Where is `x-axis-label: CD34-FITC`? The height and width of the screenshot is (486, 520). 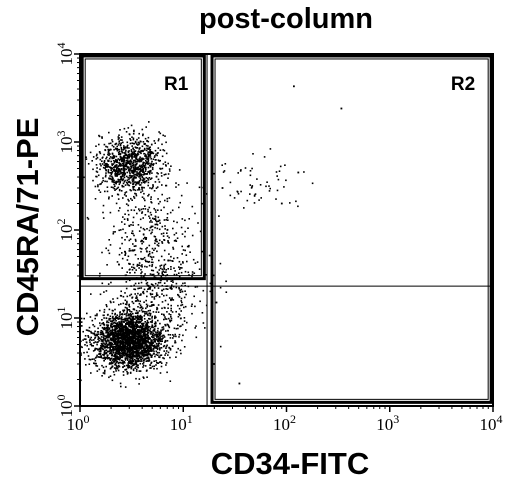 x-axis-label: CD34-FITC is located at coordinates (290, 463).